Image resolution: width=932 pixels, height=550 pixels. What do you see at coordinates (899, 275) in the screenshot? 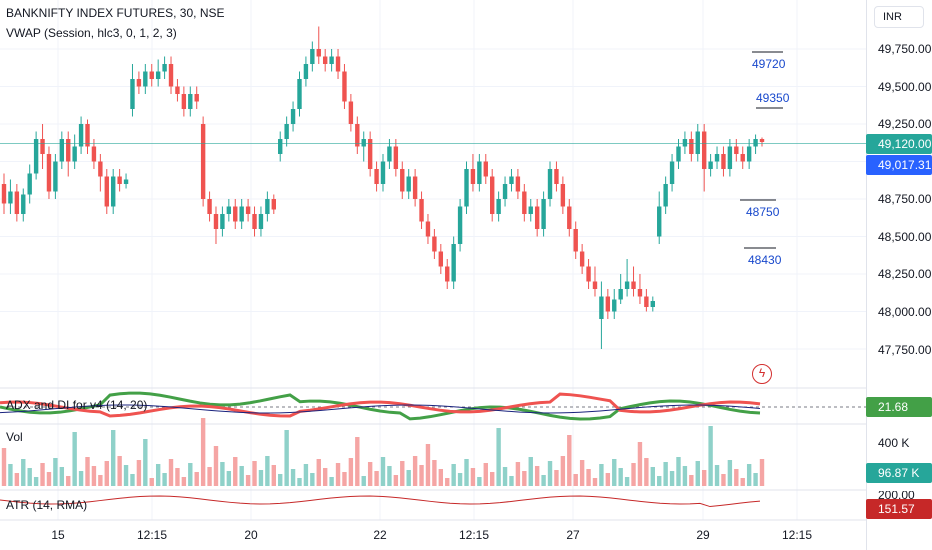
I see `price-axis` at bounding box center [899, 275].